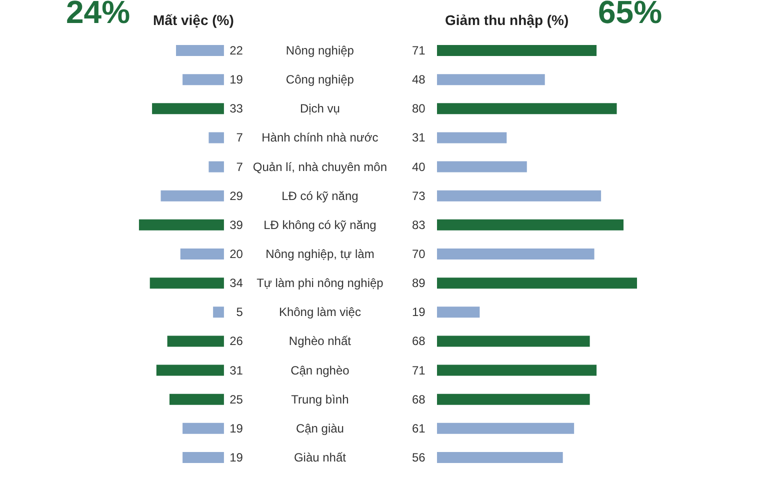 The width and height of the screenshot is (770, 480). What do you see at coordinates (237, 399) in the screenshot?
I see `data-label: 25` at bounding box center [237, 399].